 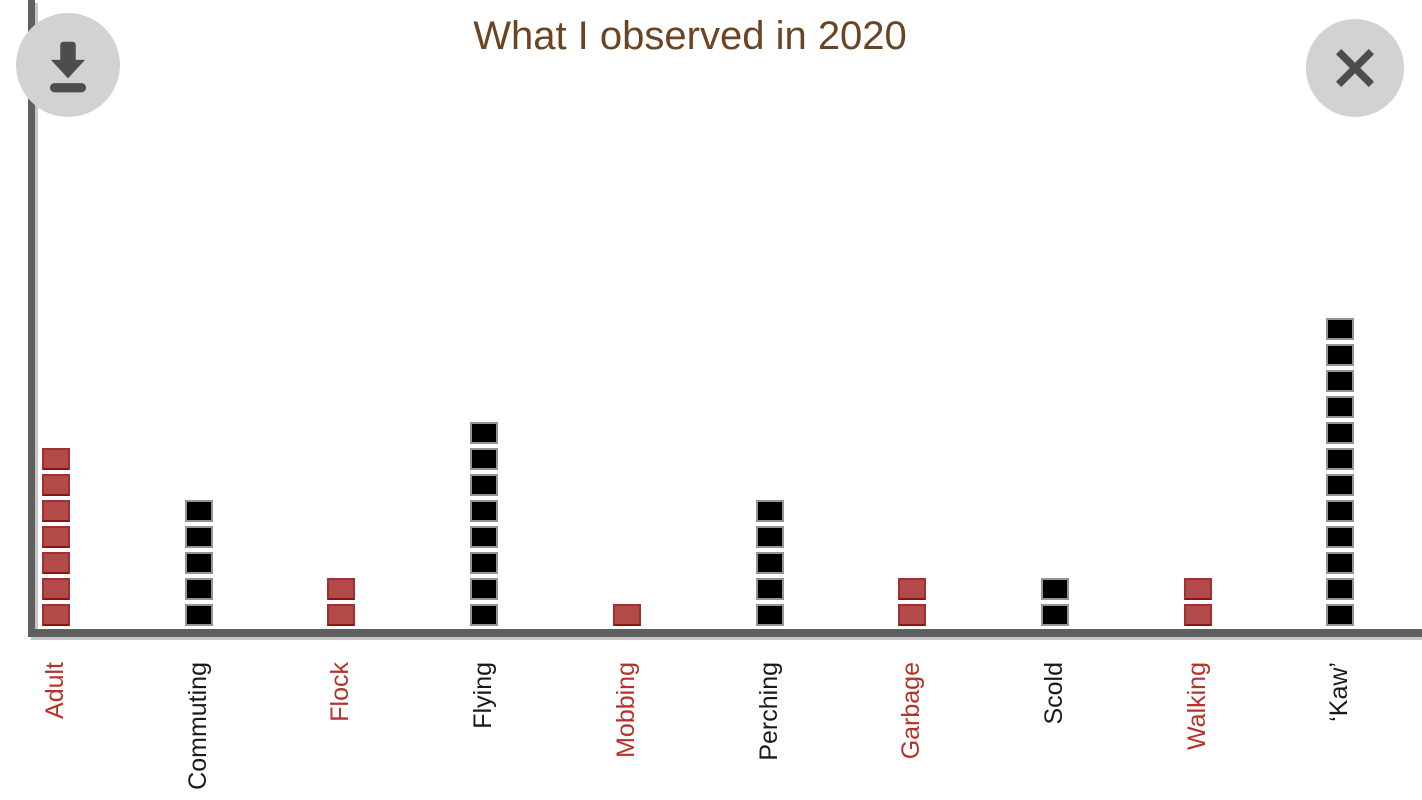 What do you see at coordinates (1340, 472) in the screenshot?
I see `bar-kaw` at bounding box center [1340, 472].